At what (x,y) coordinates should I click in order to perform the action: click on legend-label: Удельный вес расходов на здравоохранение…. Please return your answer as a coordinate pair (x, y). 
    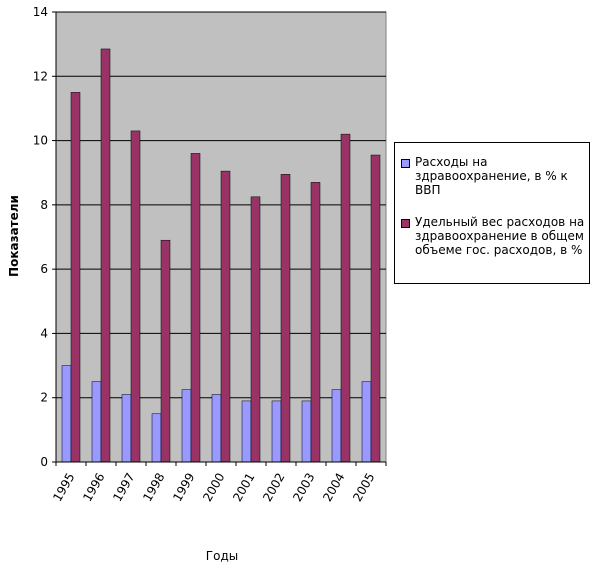
    Looking at the image, I should click on (500, 236).